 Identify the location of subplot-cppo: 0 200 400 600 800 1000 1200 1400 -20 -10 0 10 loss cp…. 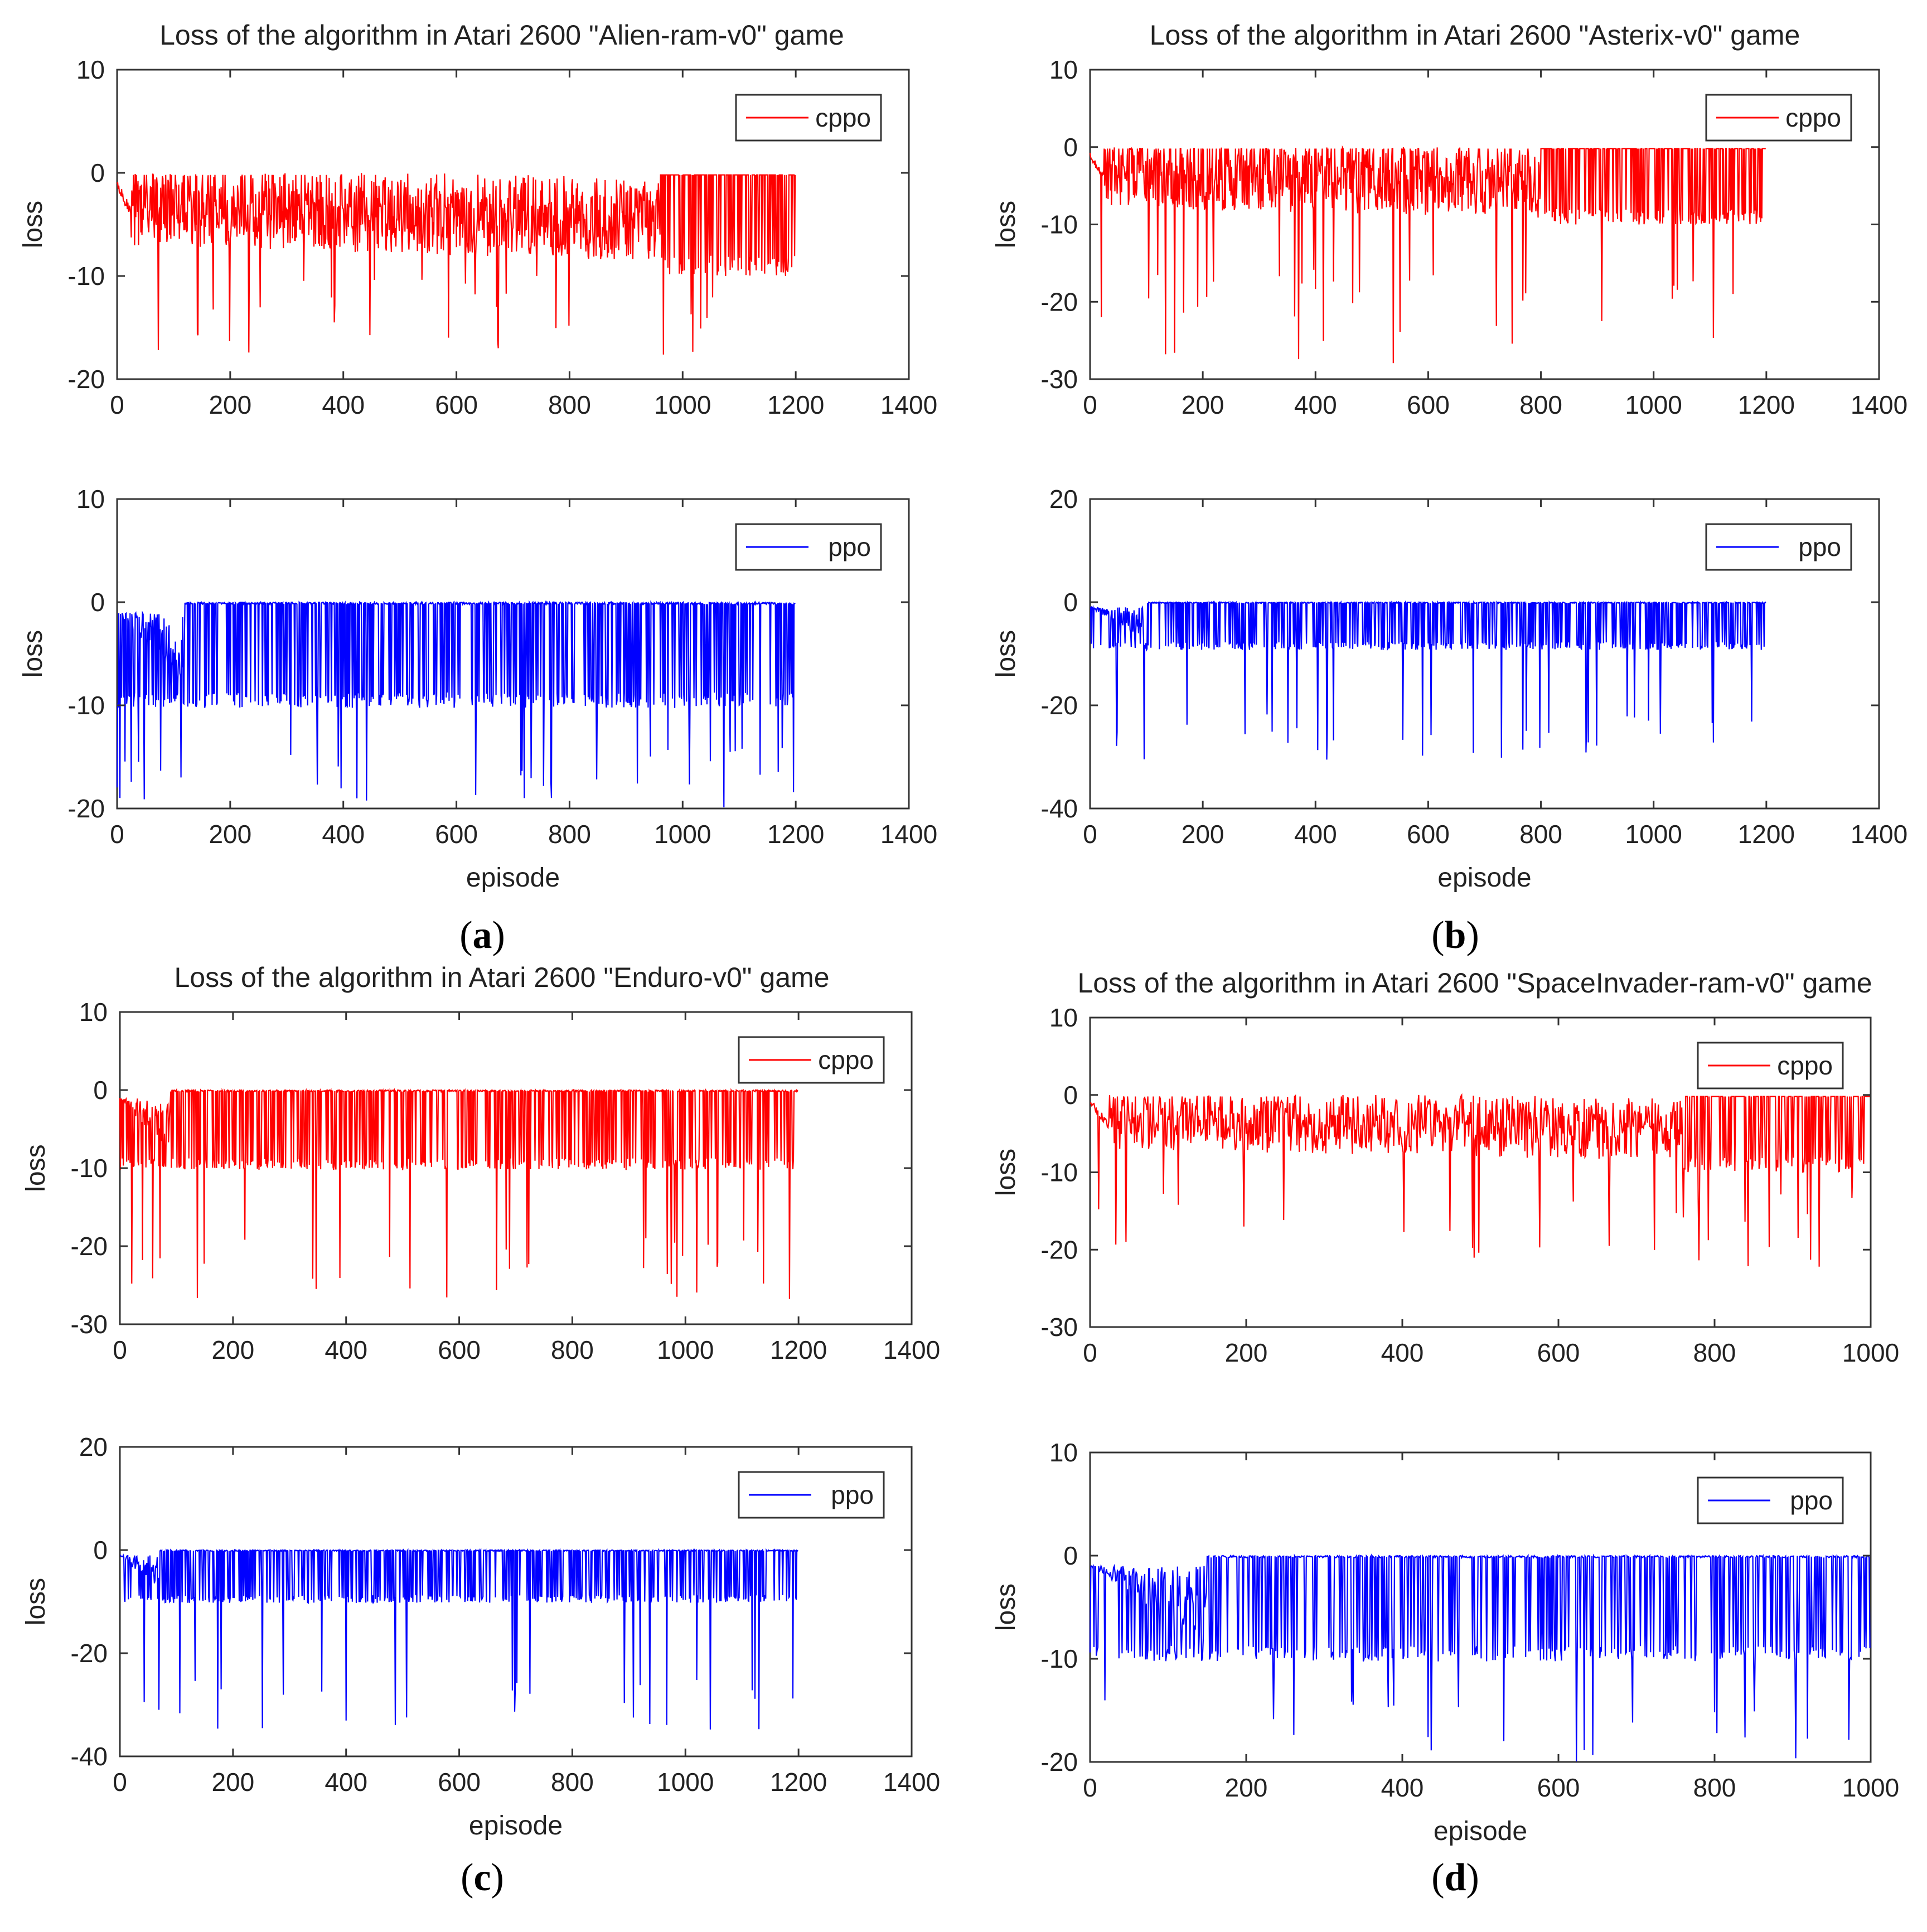
(477, 237).